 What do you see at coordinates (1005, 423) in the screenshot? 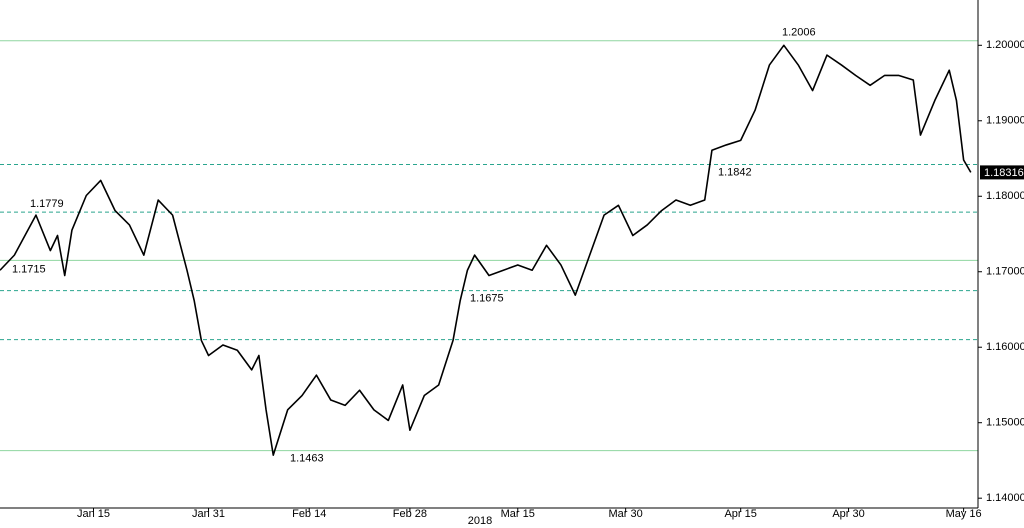
I see `y-tick-label: 1.15000` at bounding box center [1005, 423].